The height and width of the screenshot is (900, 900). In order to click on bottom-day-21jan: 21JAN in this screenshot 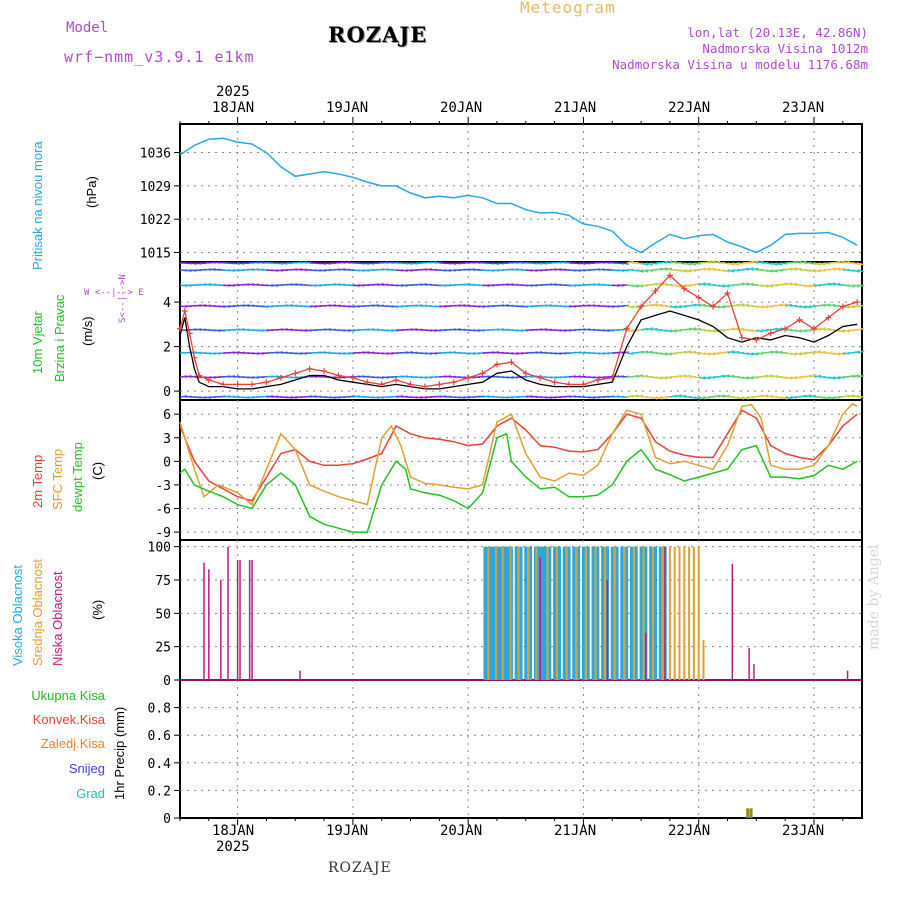, I will do `click(575, 831)`.